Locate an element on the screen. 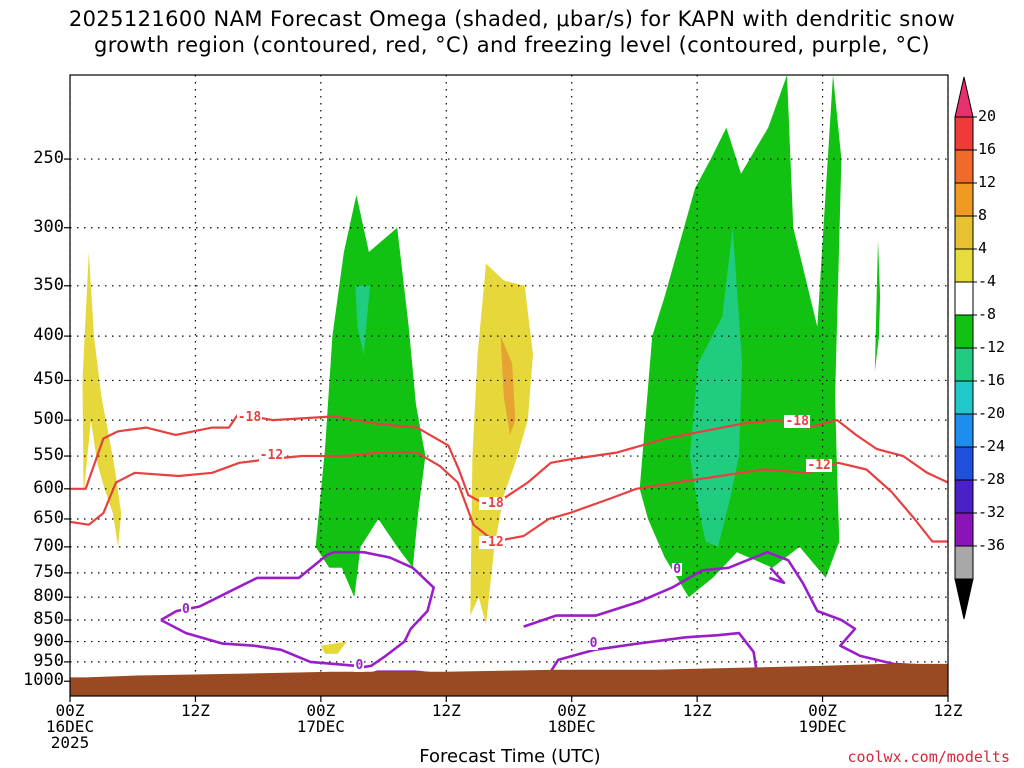 The height and width of the screenshot is (768, 1024). time-label-0-line3: 2025 is located at coordinates (70, 742).